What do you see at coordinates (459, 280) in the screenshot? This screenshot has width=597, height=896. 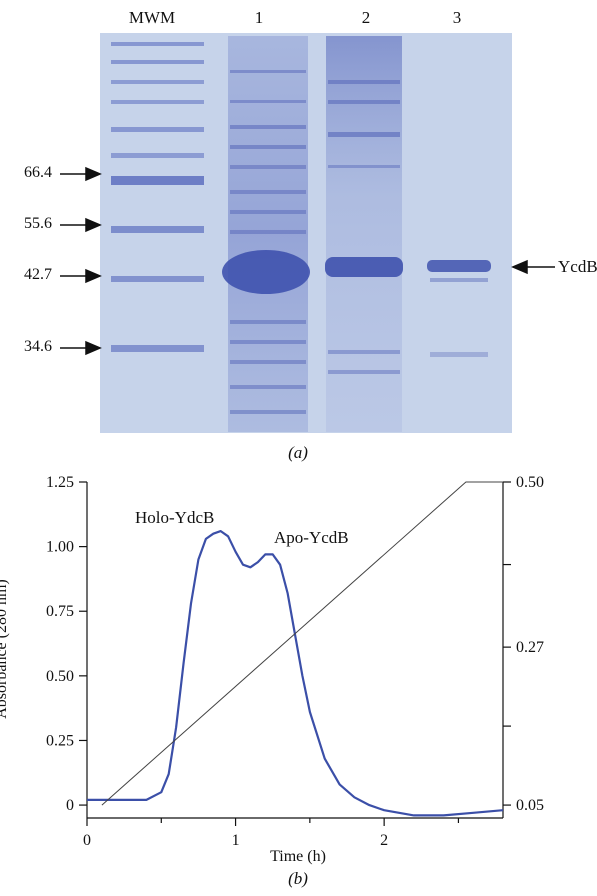 I see `lane-3-minor-band` at bounding box center [459, 280].